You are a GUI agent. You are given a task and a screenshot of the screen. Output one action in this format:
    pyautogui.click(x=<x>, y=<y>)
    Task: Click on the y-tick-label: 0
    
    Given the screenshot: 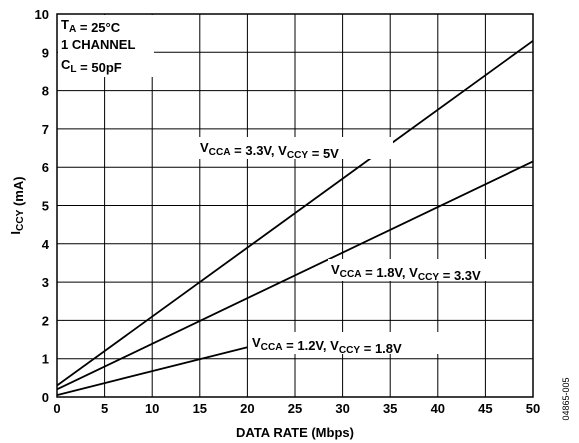 What is the action you would take?
    pyautogui.click(x=45, y=397)
    